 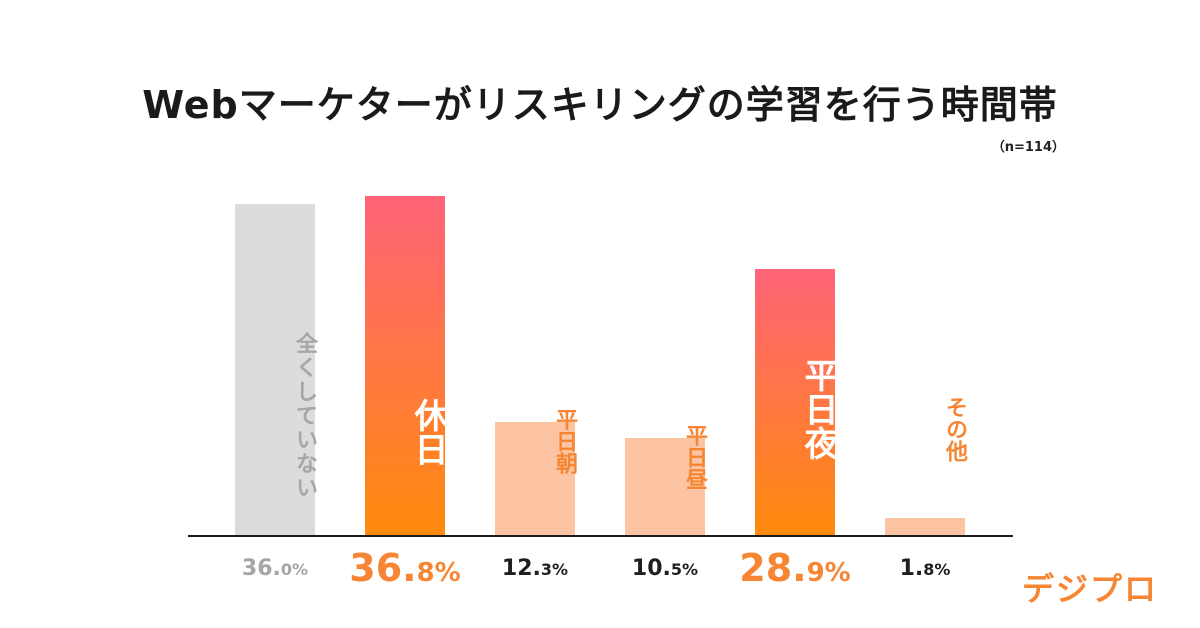 What do you see at coordinates (600, 536) in the screenshot?
I see `x-axis-baseline` at bounding box center [600, 536].